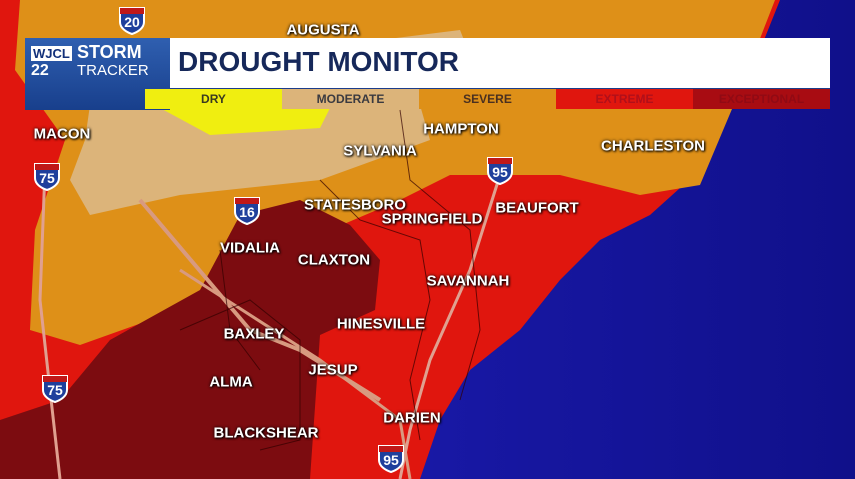 The image size is (855, 479). What do you see at coordinates (231, 382) in the screenshot?
I see `city-label: ALMA` at bounding box center [231, 382].